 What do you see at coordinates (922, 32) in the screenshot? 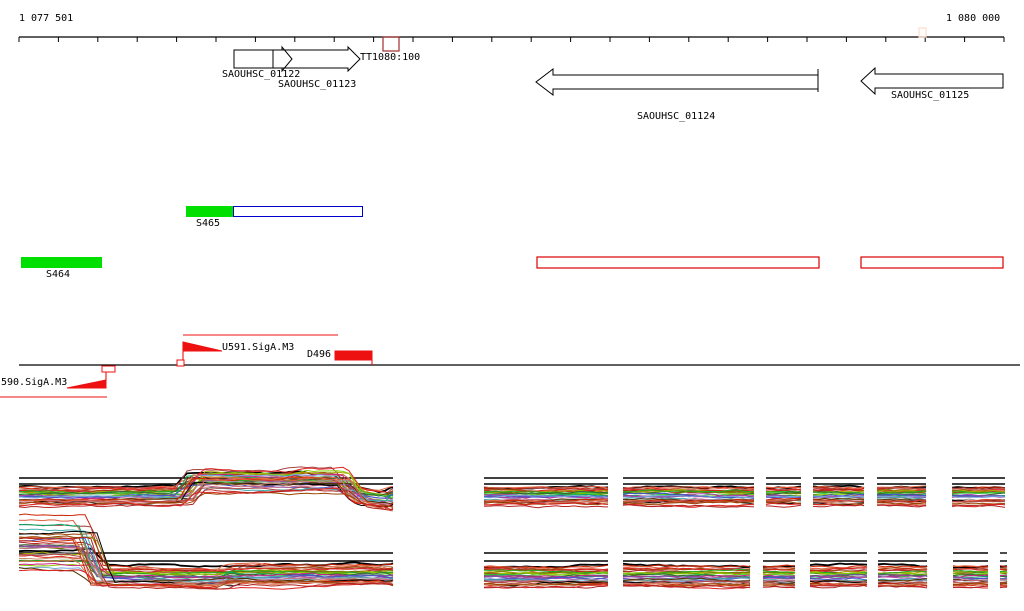
I see `ruler-highlight-box` at bounding box center [922, 32].